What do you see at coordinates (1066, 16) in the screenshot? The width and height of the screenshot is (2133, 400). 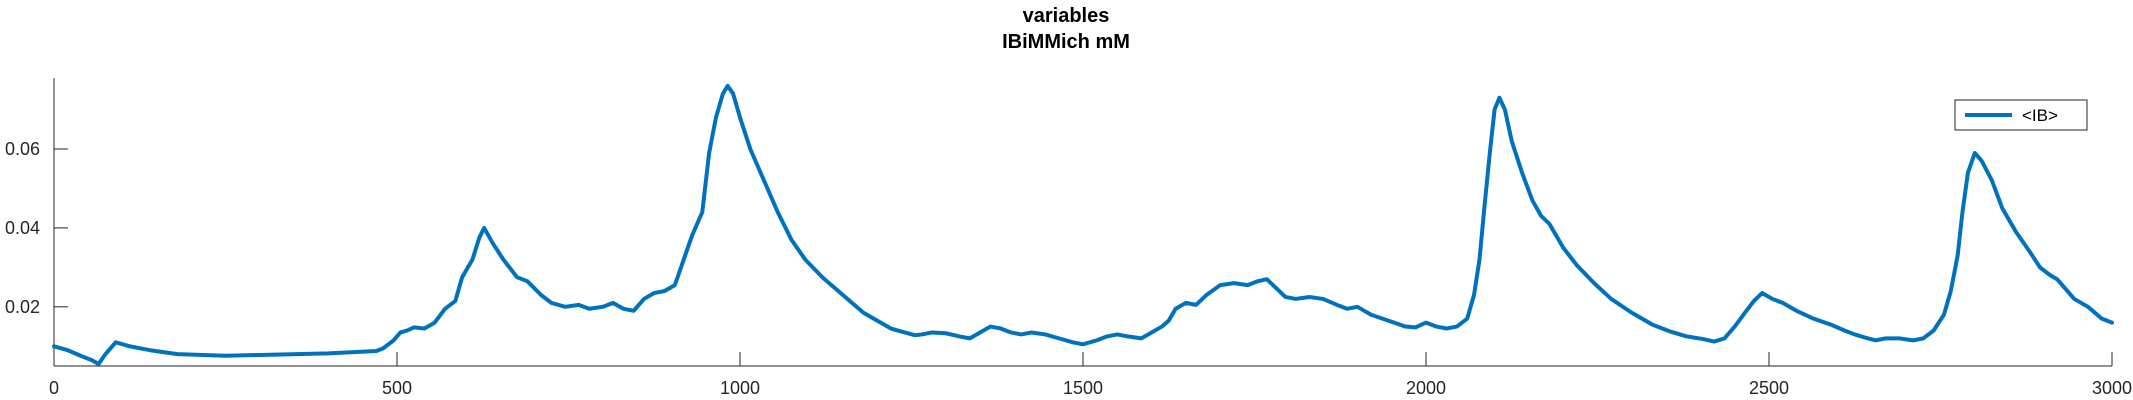 I see `chart-title: variables` at bounding box center [1066, 16].